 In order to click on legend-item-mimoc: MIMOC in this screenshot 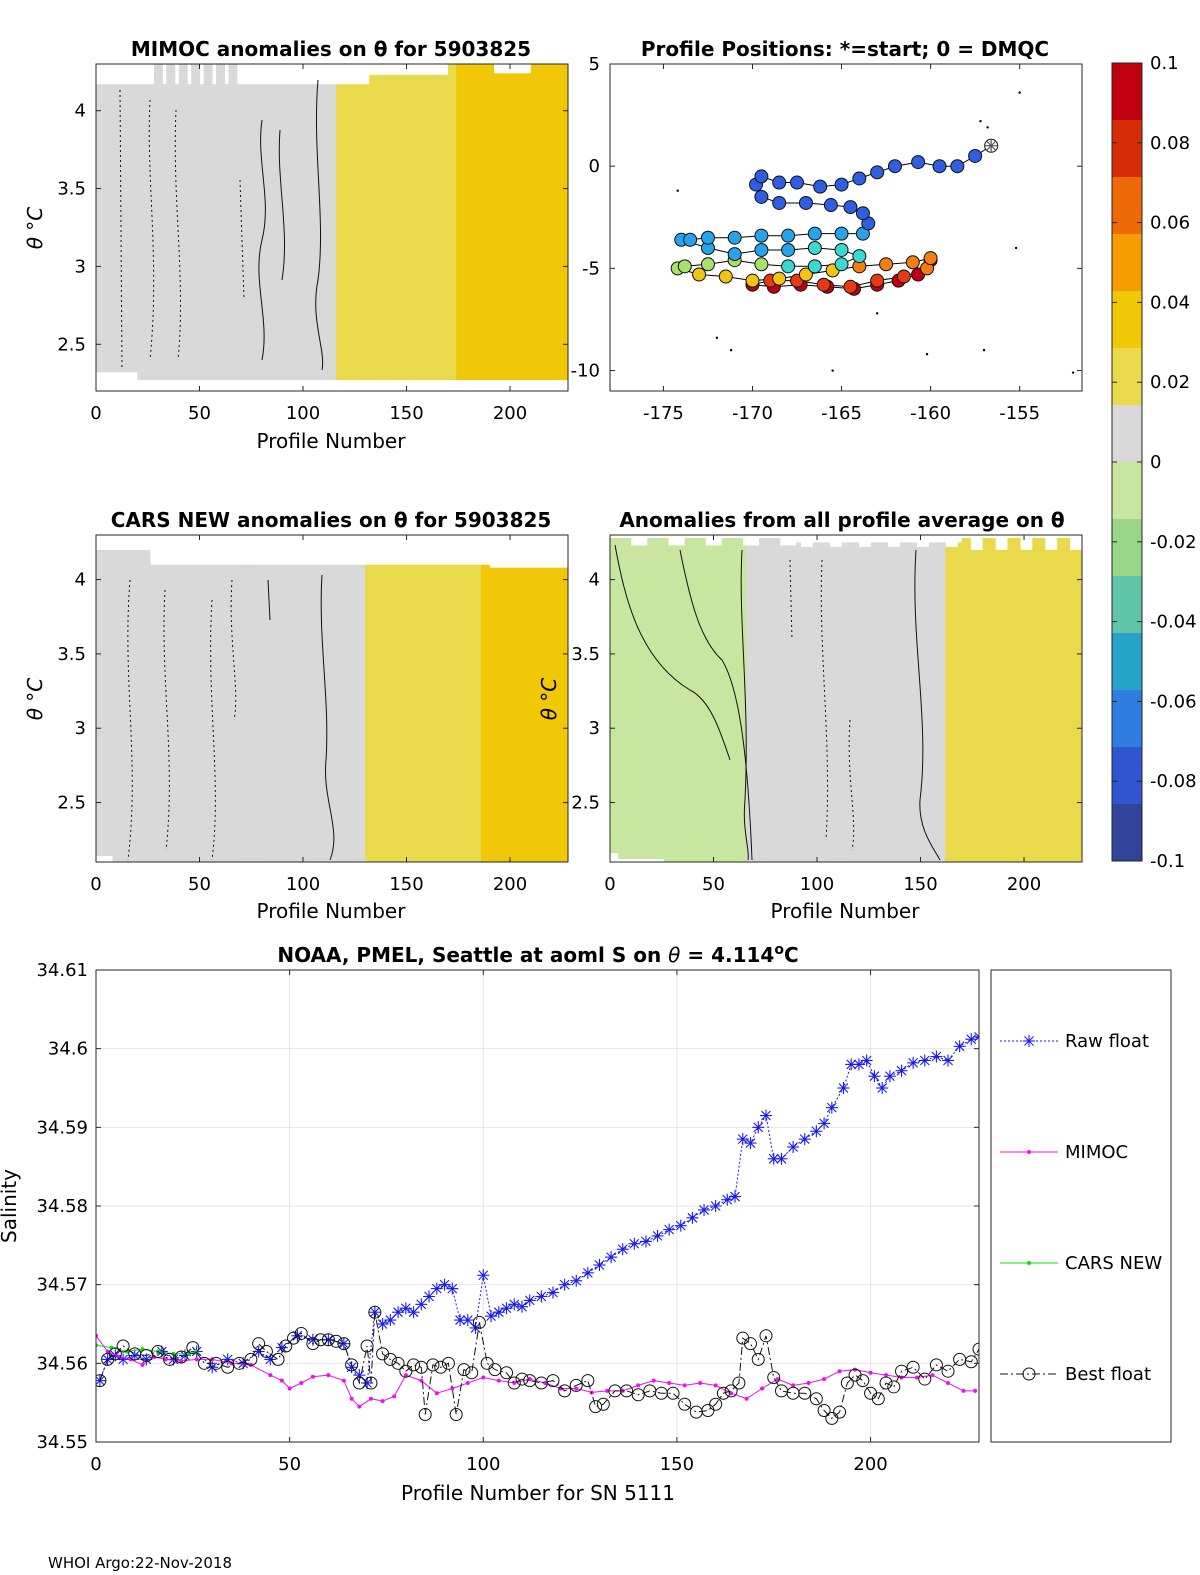, I will do `click(1064, 1152)`.